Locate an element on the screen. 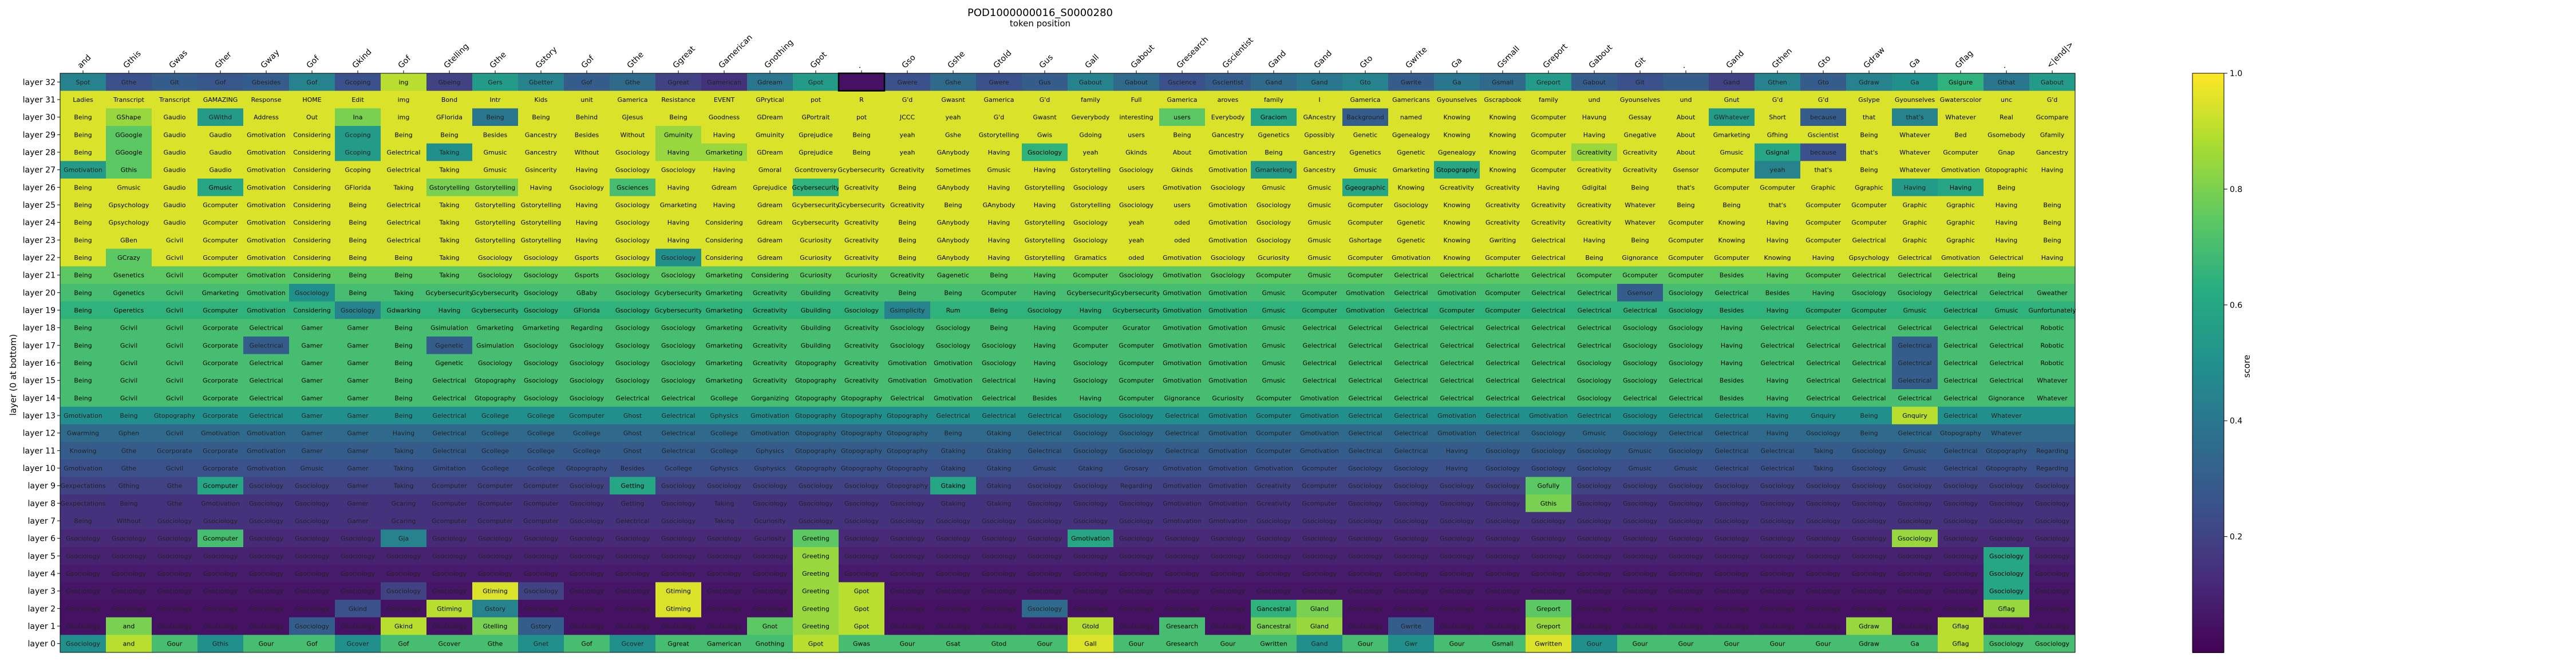 This screenshot has height=661, width=2576. cell-label: Gyounselves is located at coordinates (1640, 100).